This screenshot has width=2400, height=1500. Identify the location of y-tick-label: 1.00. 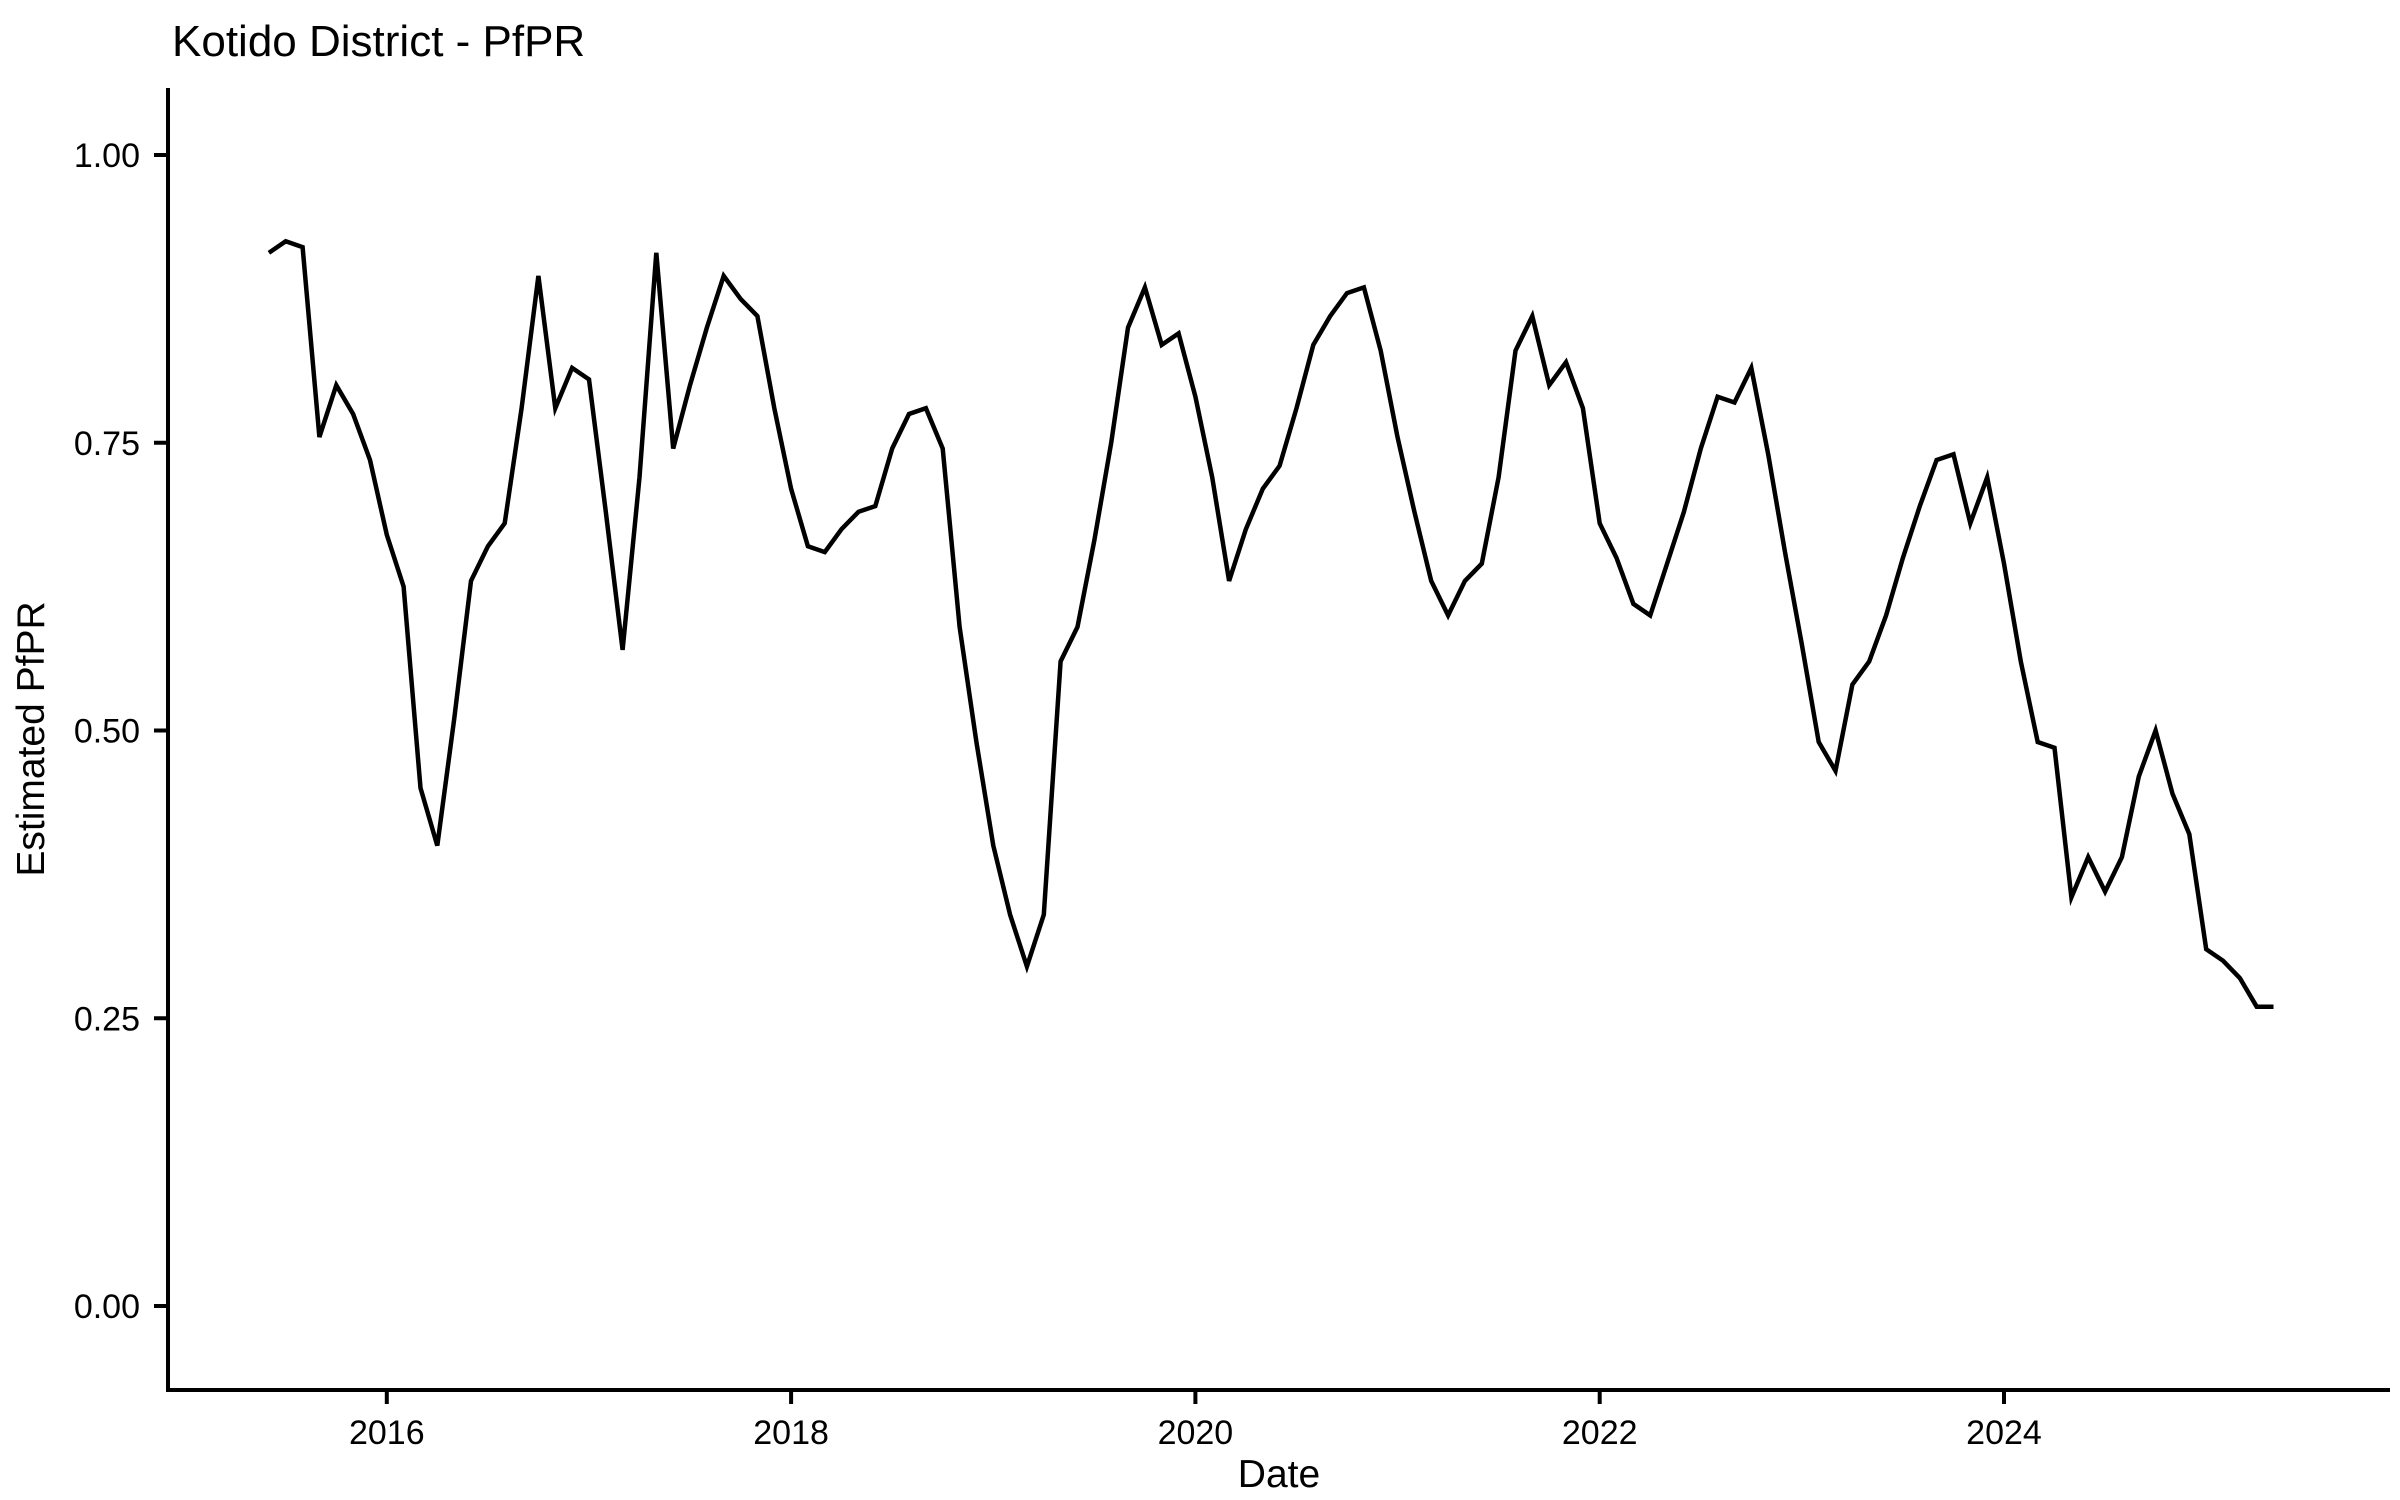
(107, 156).